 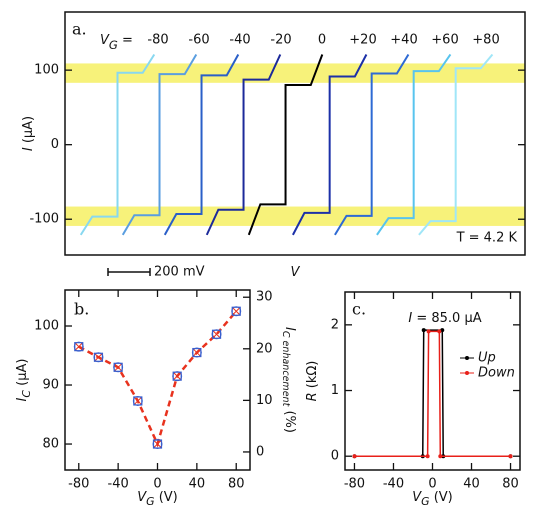 What do you see at coordinates (264, 348) in the screenshot?
I see `y2-tick-label: 20` at bounding box center [264, 348].